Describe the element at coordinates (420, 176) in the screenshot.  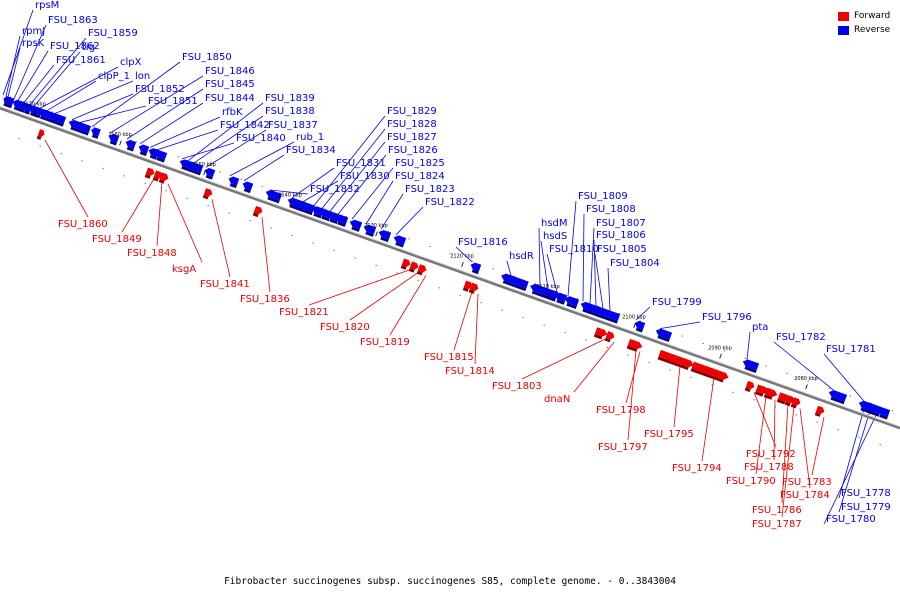
I see `reverse-gene-label: FSU_1824` at that location.